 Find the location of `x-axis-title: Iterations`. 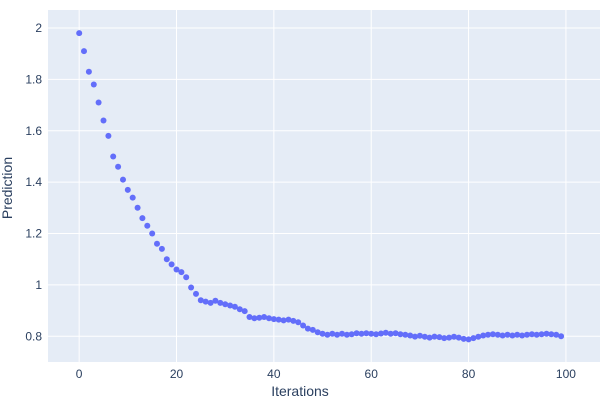

x-axis-title: Iterations is located at coordinates (300, 391).